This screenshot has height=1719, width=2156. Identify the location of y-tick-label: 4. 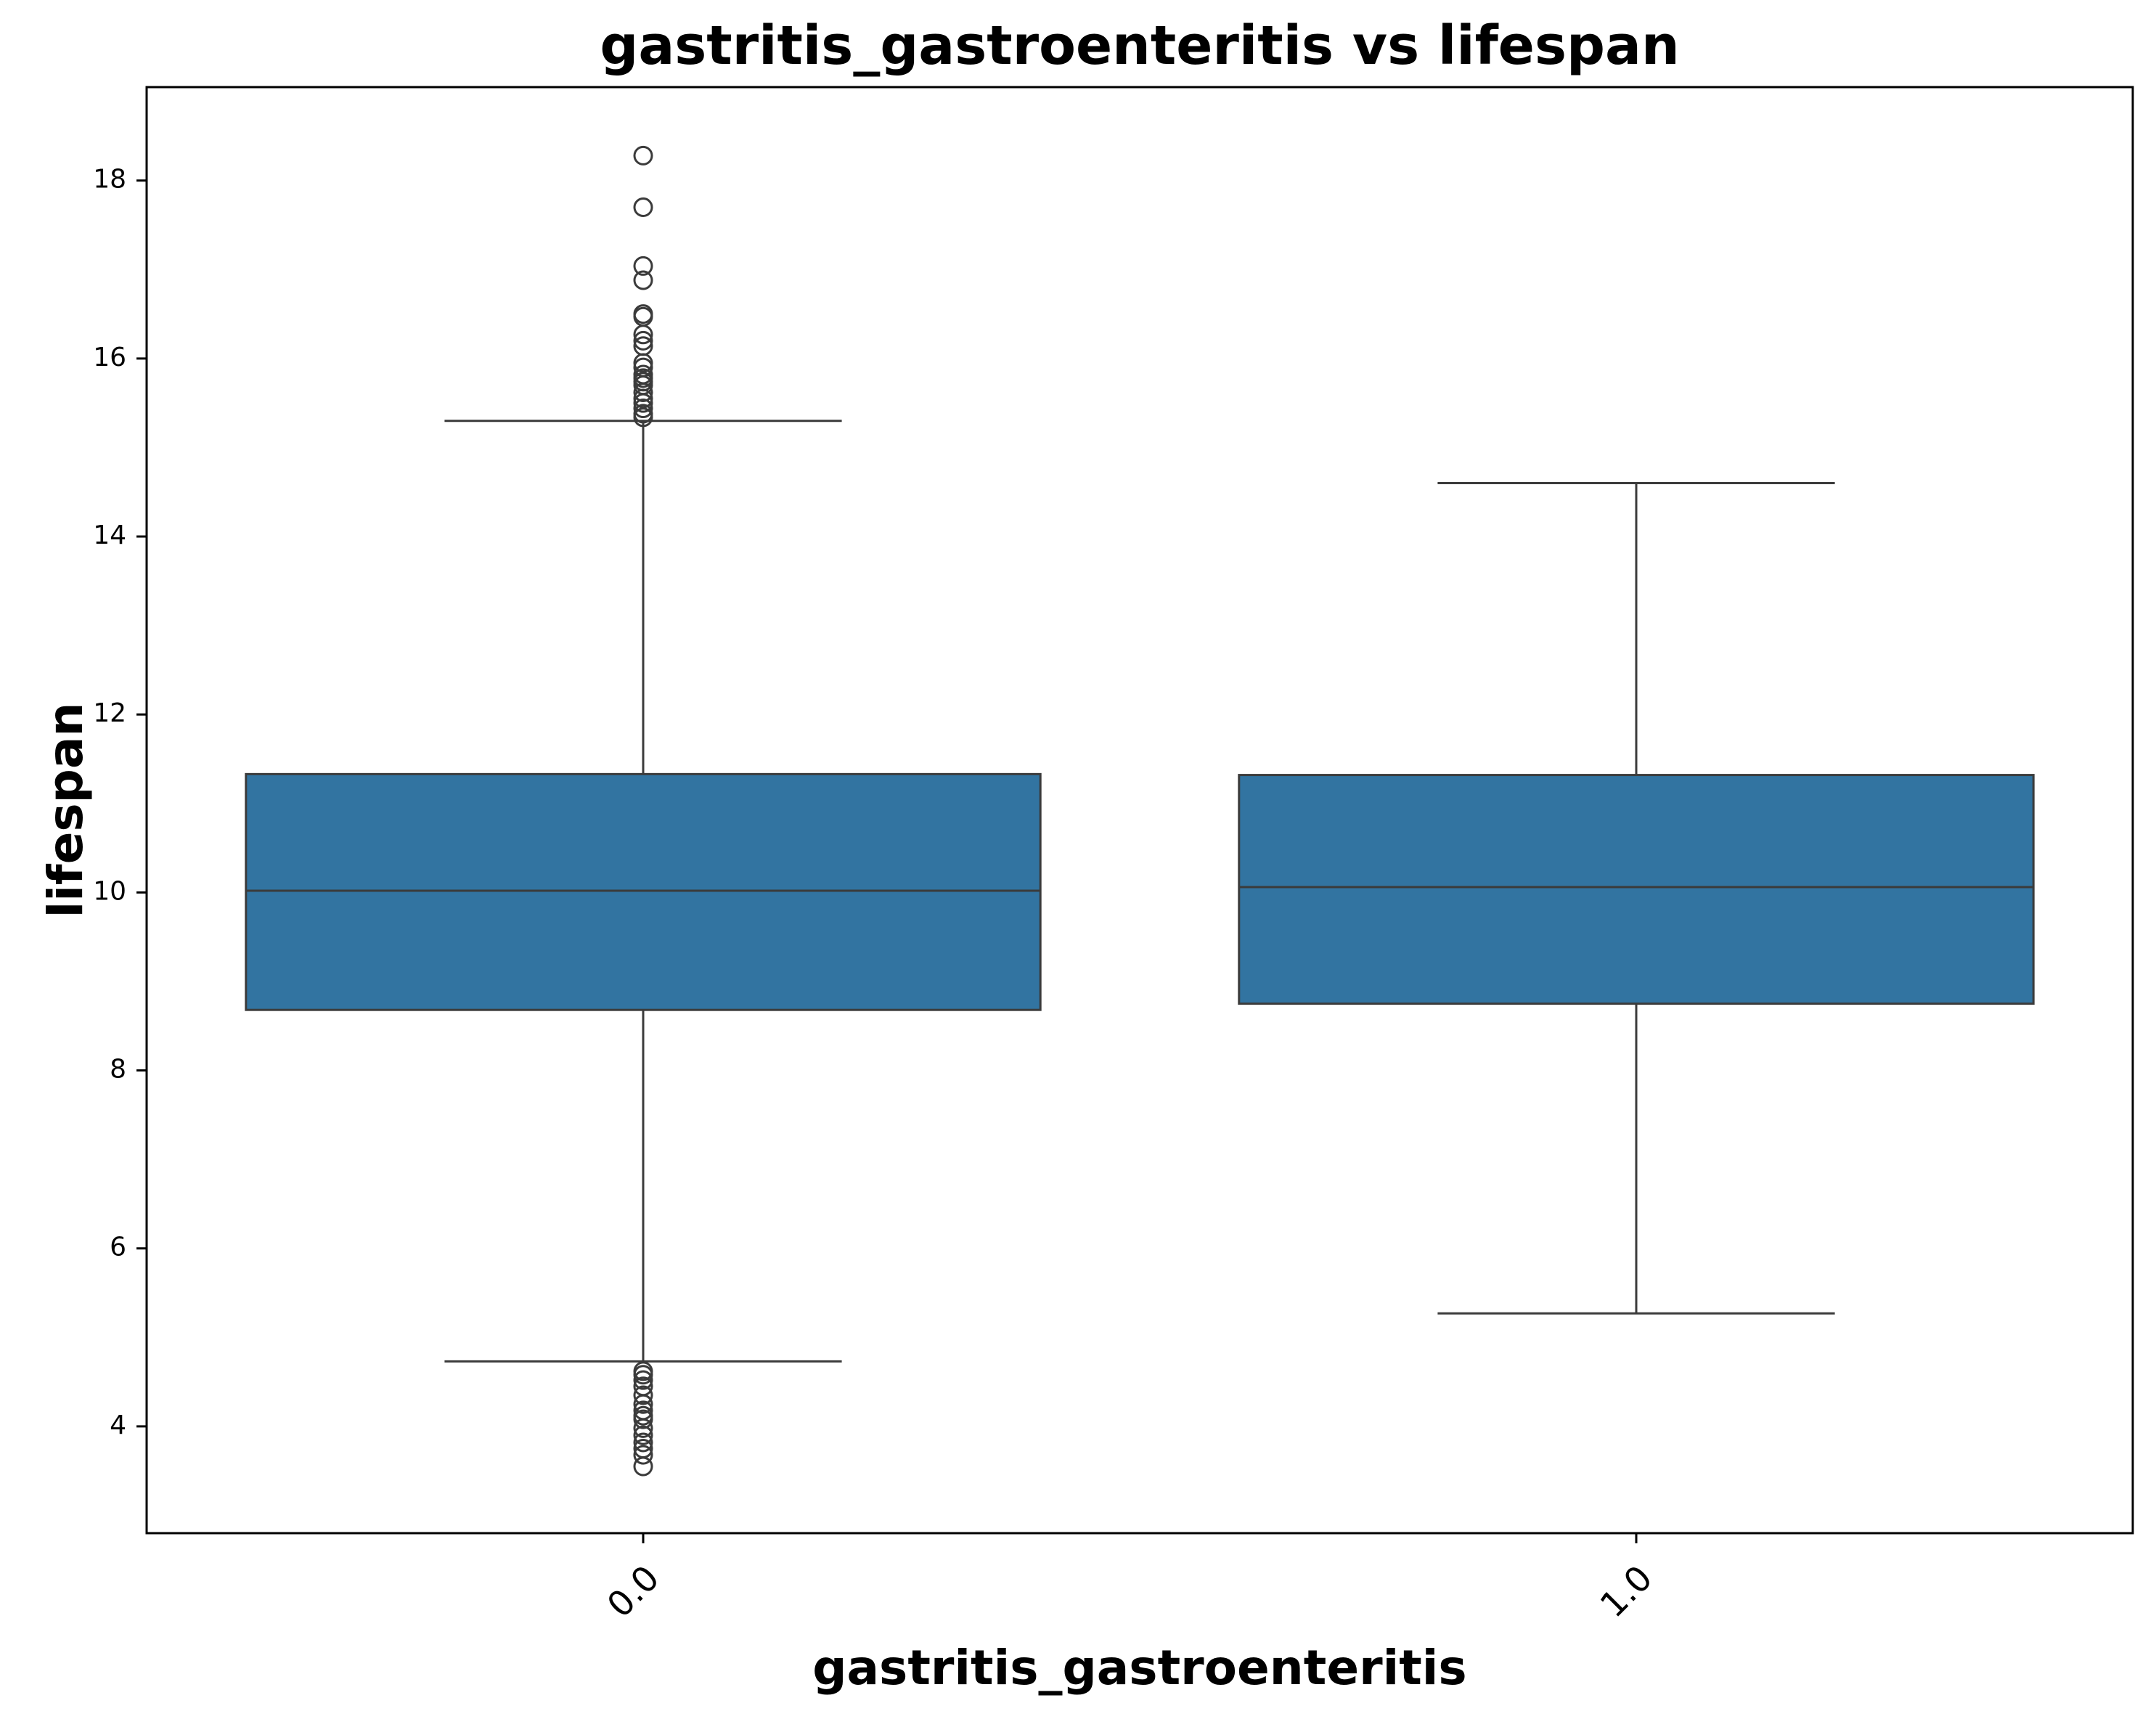
(118, 1425).